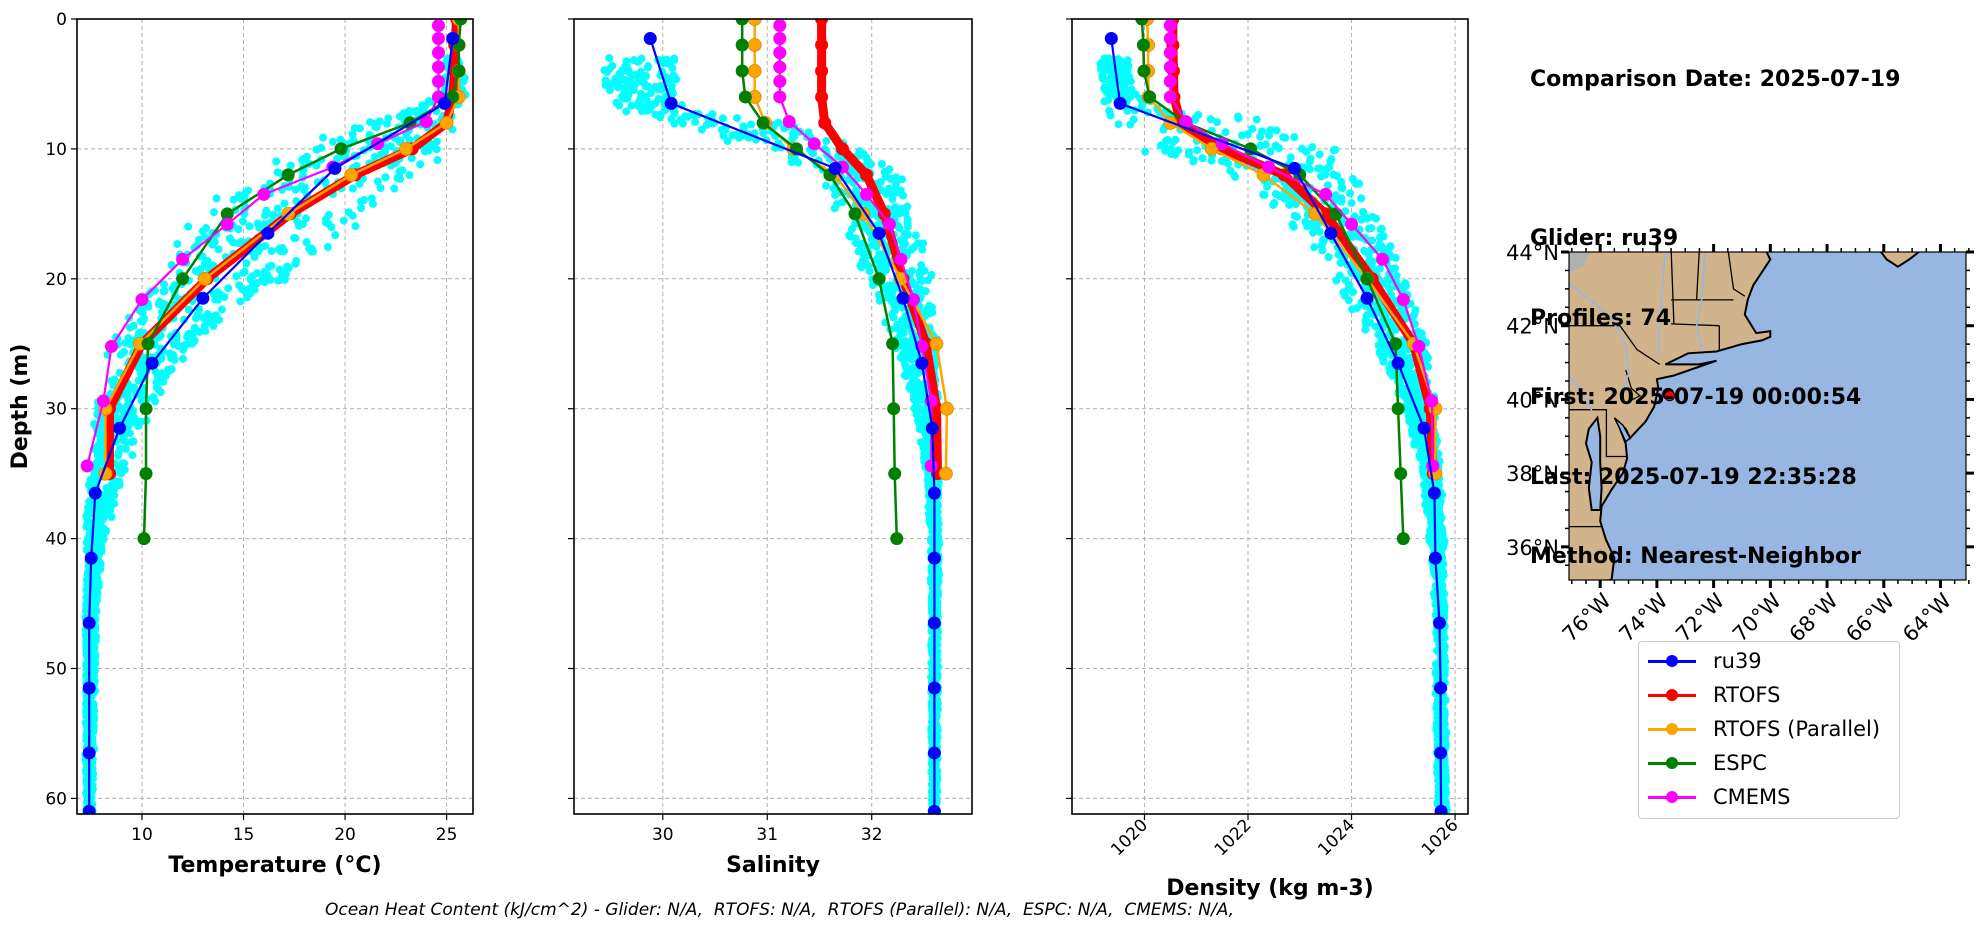 The height and width of the screenshot is (934, 1980). Describe the element at coordinates (1532, 474) in the screenshot. I see `lat-tick-label: 38°N` at that location.